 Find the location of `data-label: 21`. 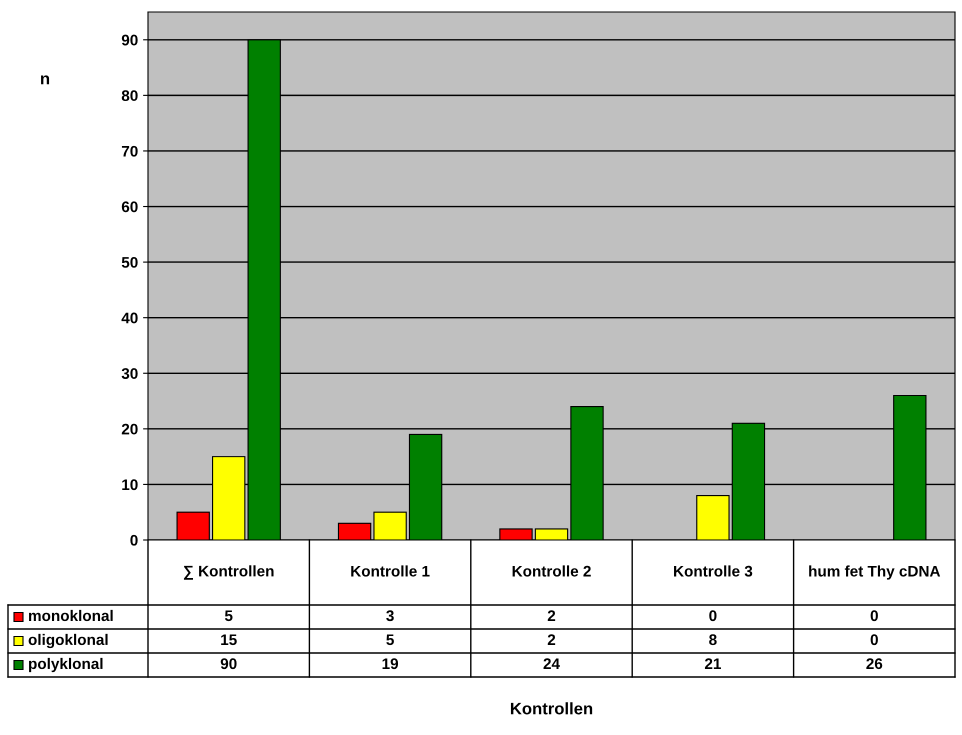

data-label: 21 is located at coordinates (712, 663).